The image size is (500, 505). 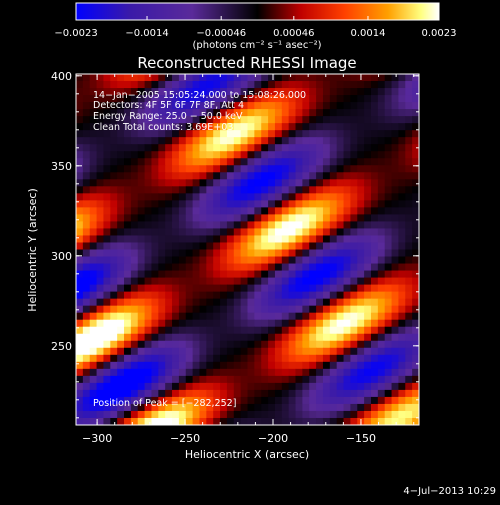 What do you see at coordinates (164, 403) in the screenshot?
I see `peak-position-label: Position of Peak = [−282,252]` at bounding box center [164, 403].